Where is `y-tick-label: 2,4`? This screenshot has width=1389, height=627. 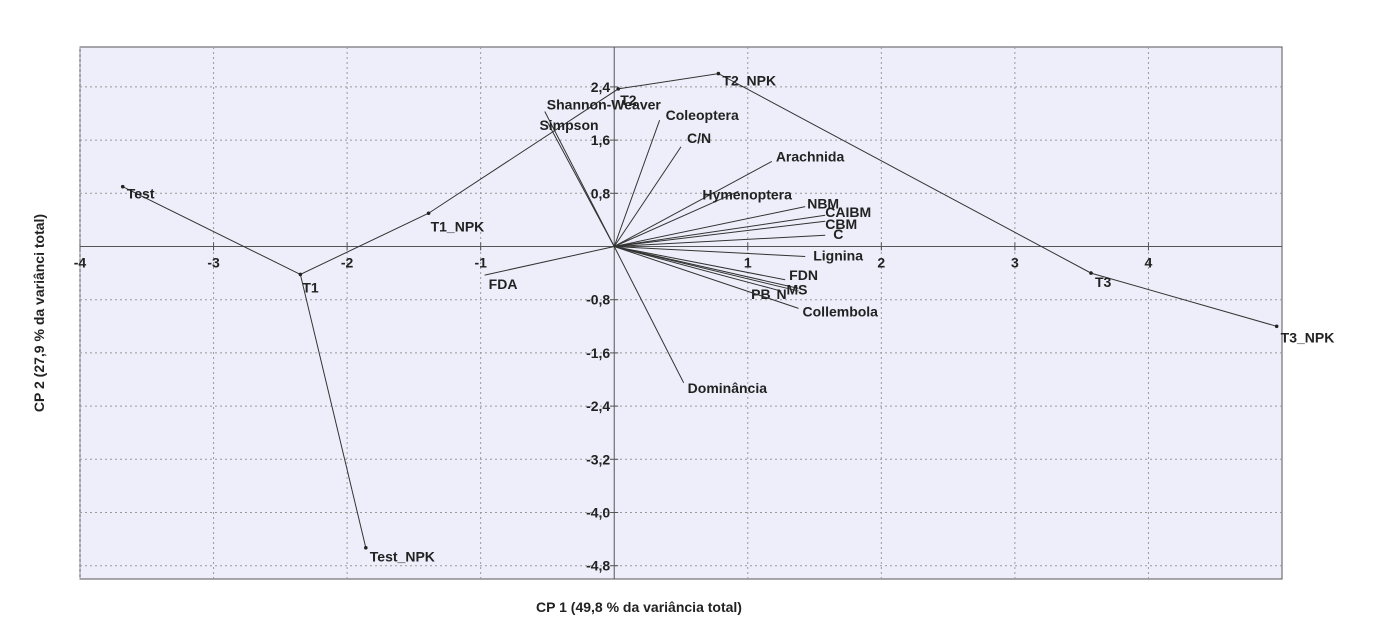
y-tick-label: 2,4 is located at coordinates (601, 87).